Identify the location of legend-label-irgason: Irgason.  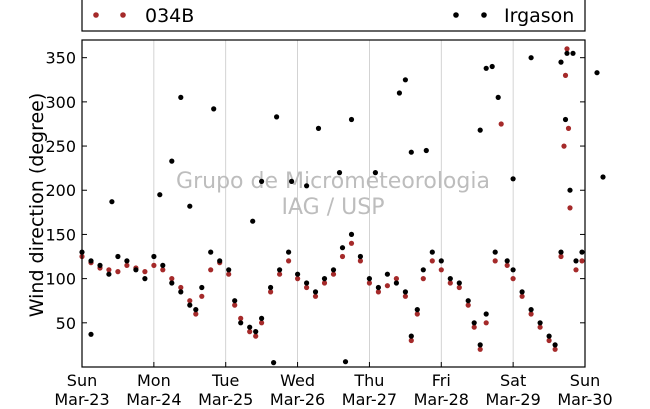
(539, 16).